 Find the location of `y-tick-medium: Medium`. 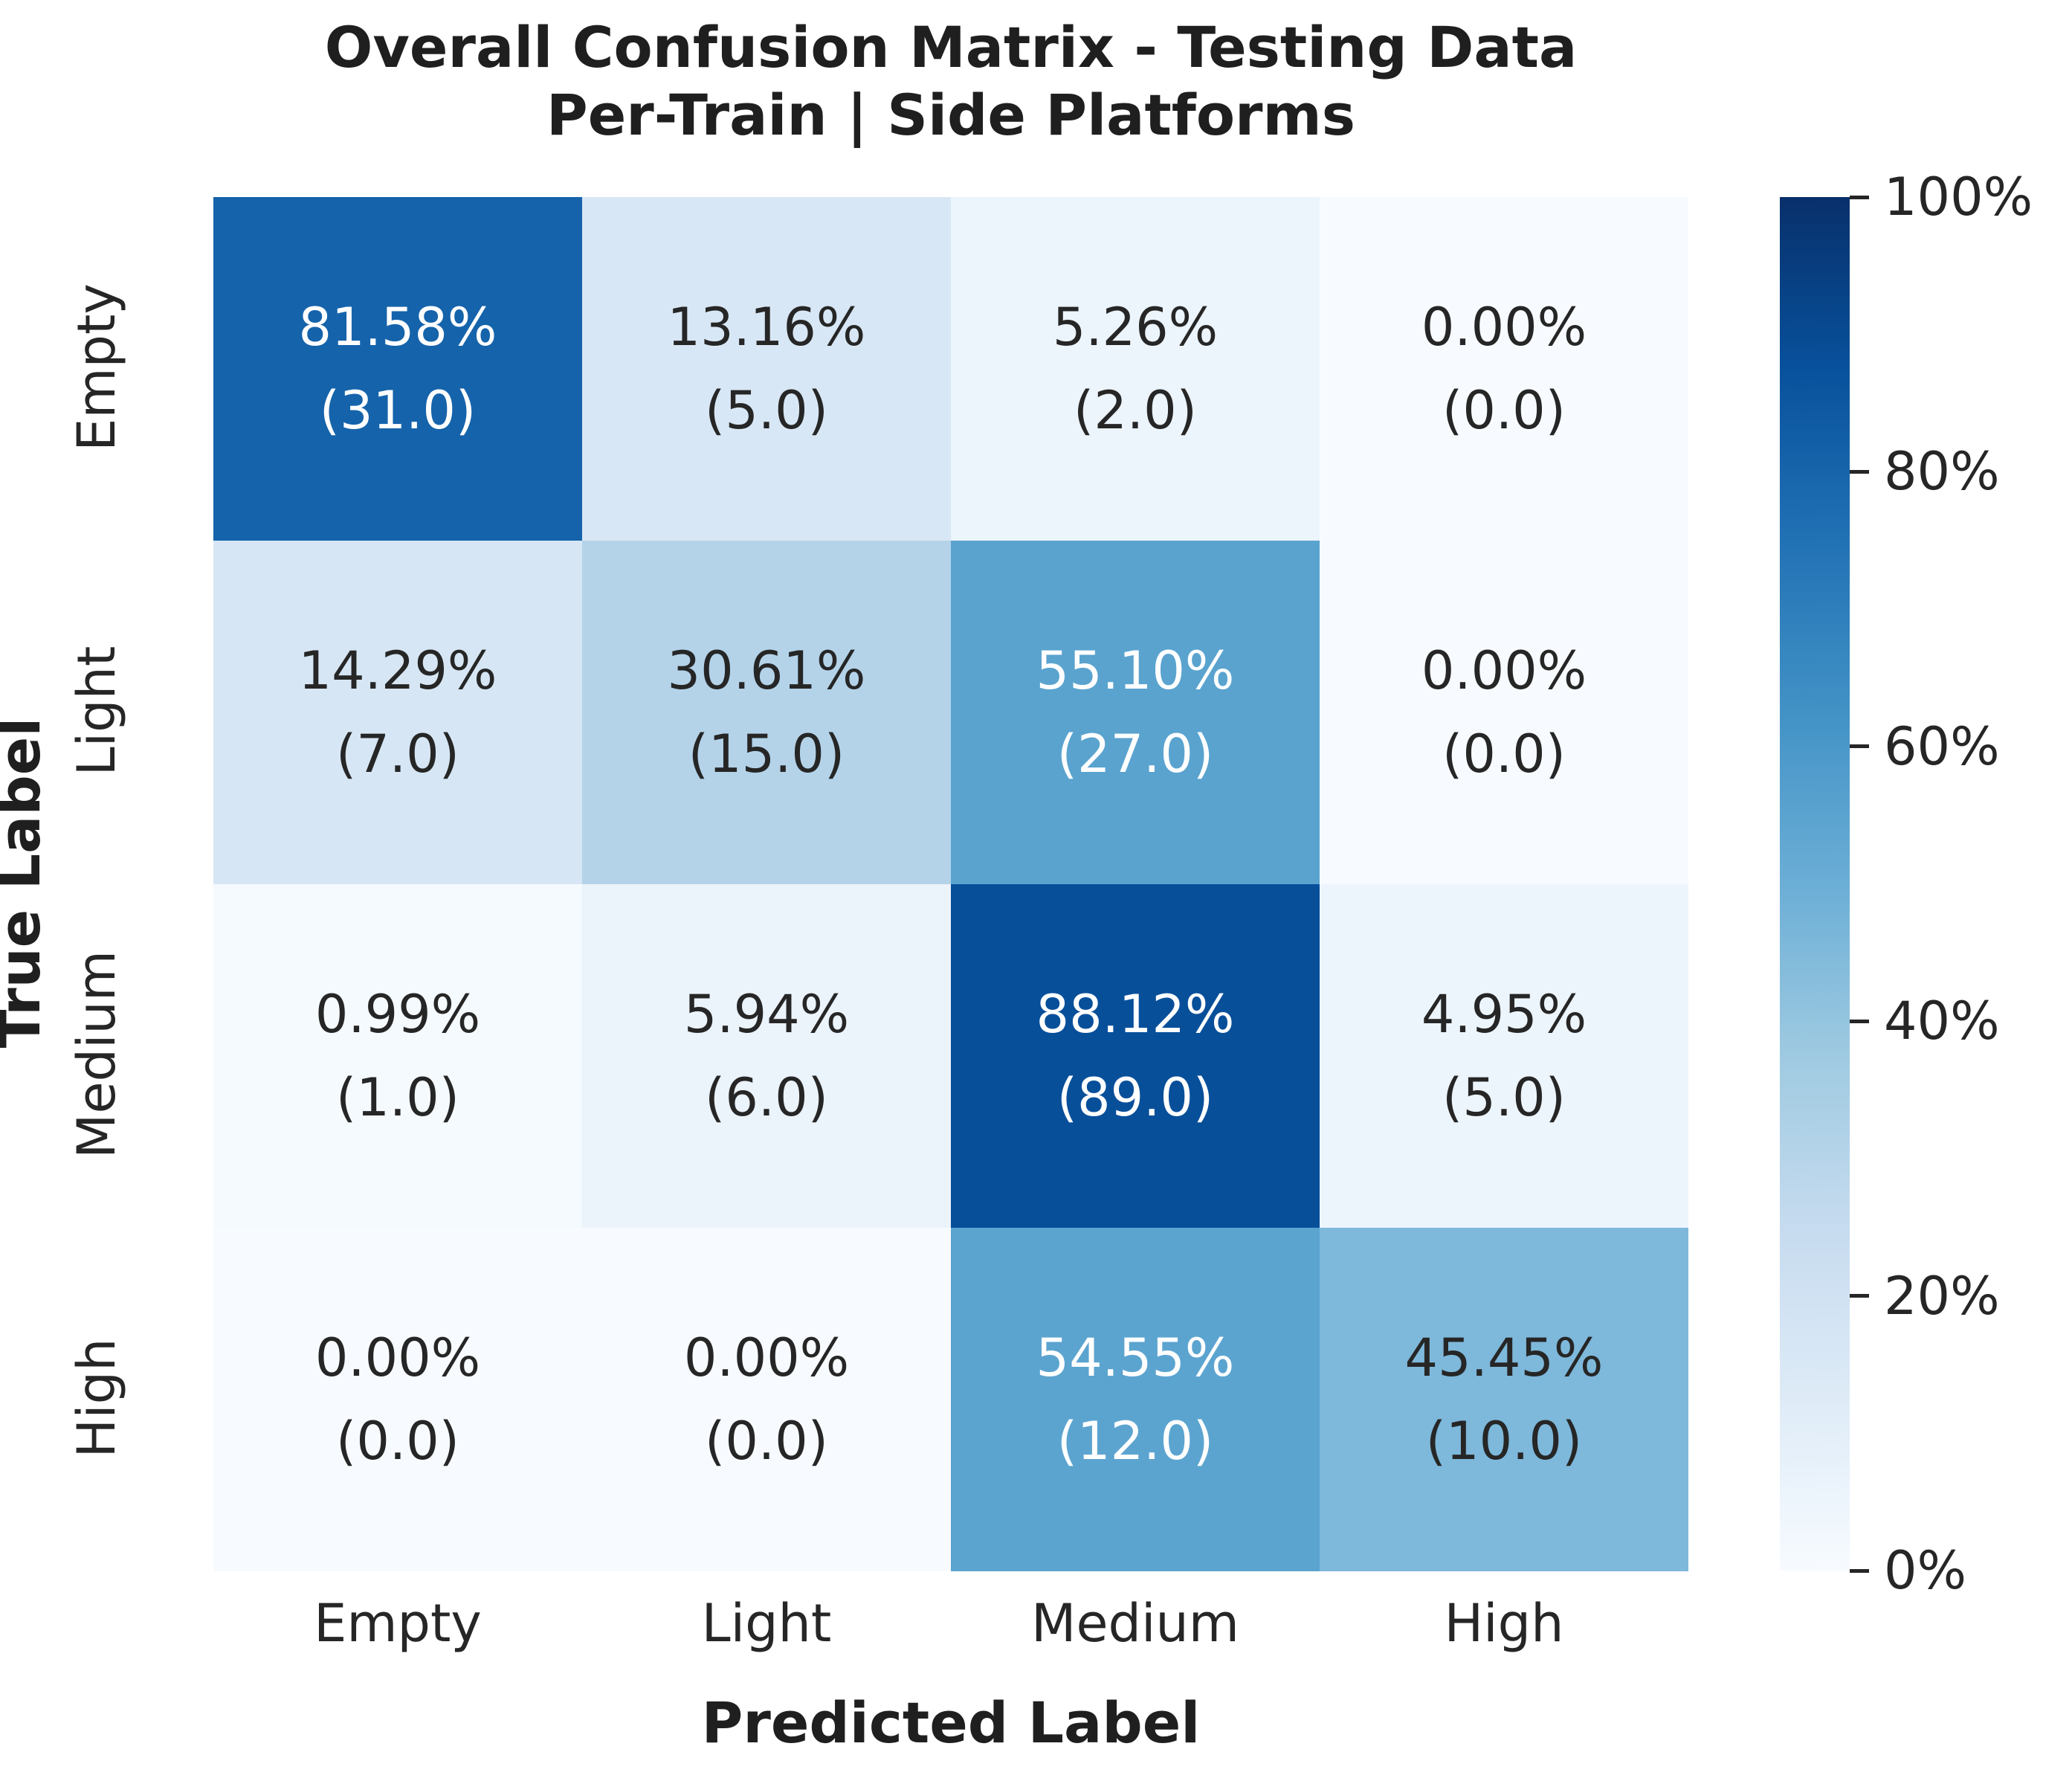

y-tick-medium: Medium is located at coordinates (96, 1054).